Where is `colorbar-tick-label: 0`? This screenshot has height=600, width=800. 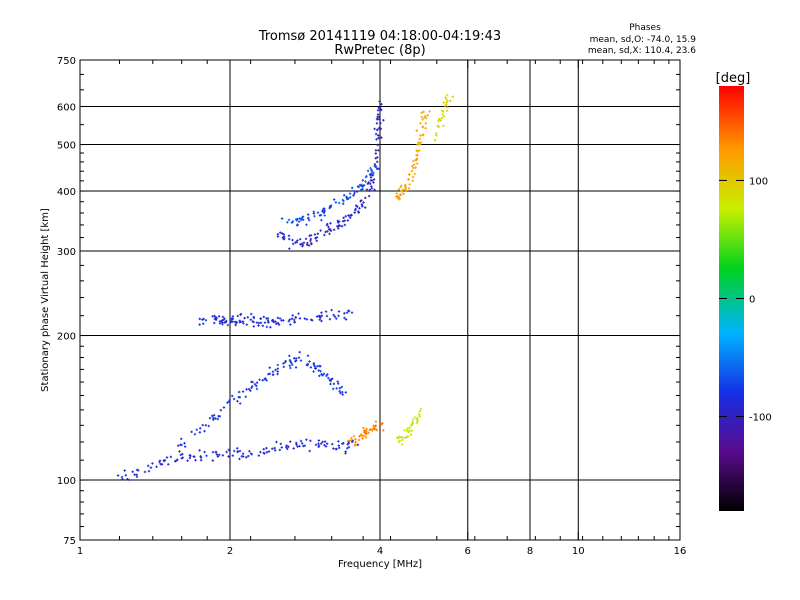
colorbar-tick-label: 0 is located at coordinates (752, 300).